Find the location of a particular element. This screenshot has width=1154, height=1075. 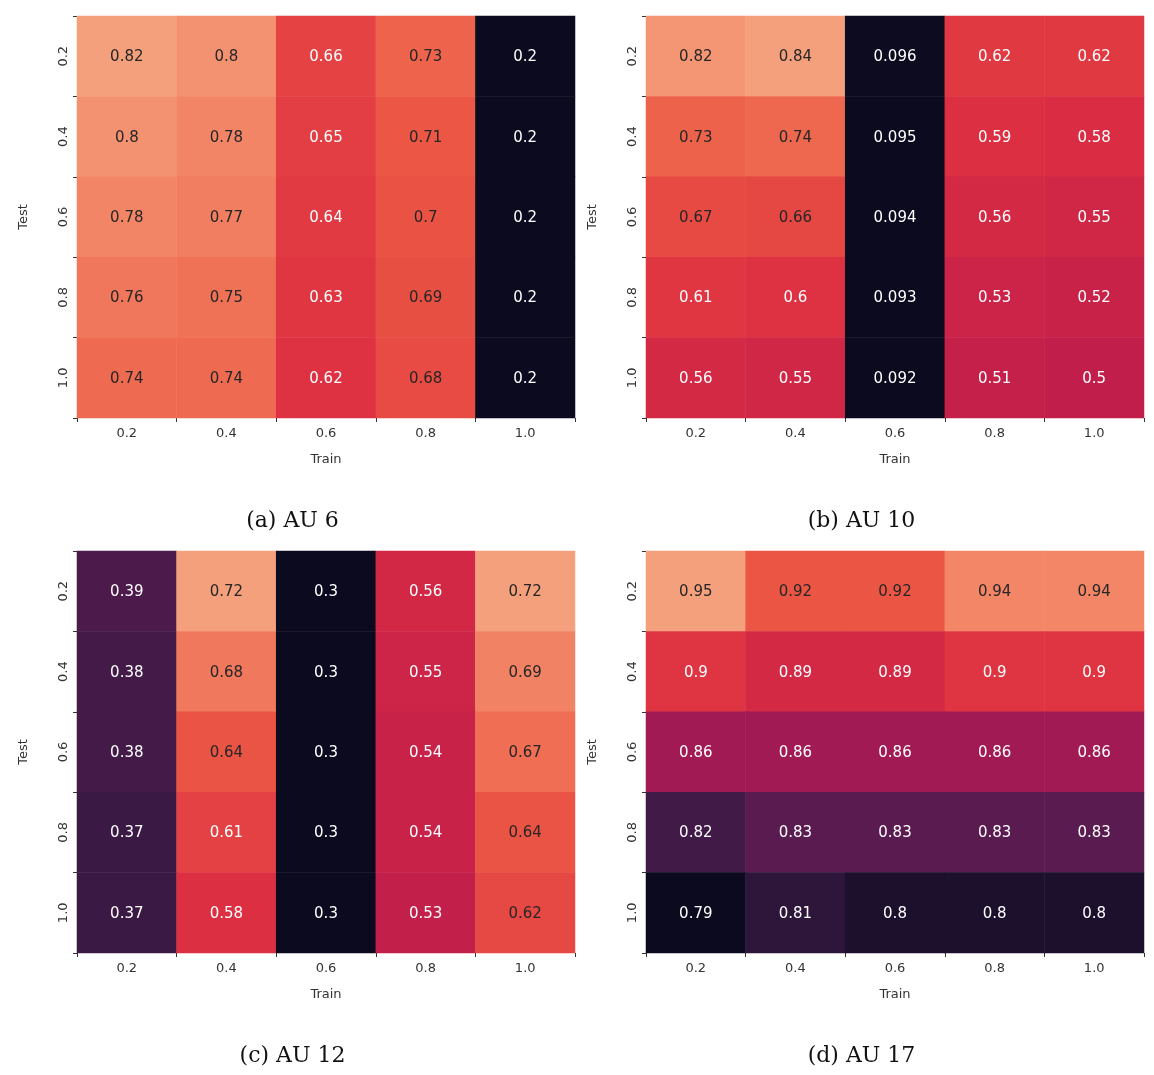

text: (a) AU 6 is located at coordinates (292, 519).